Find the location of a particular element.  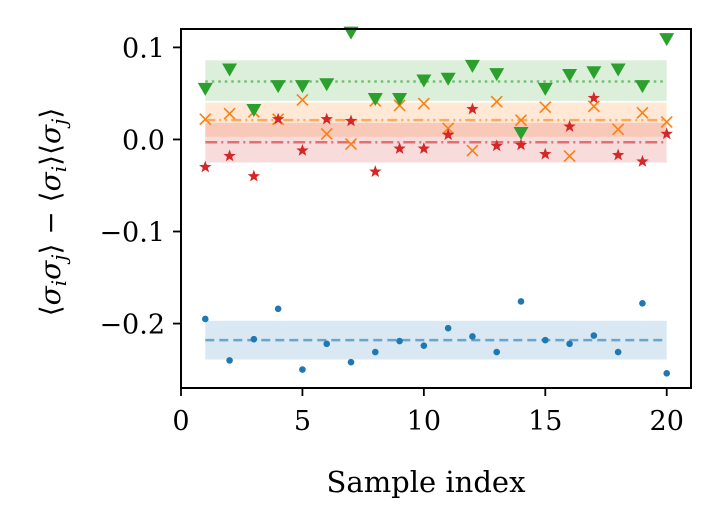

ylabel-sub-j-1: j is located at coordinates (59, 260).